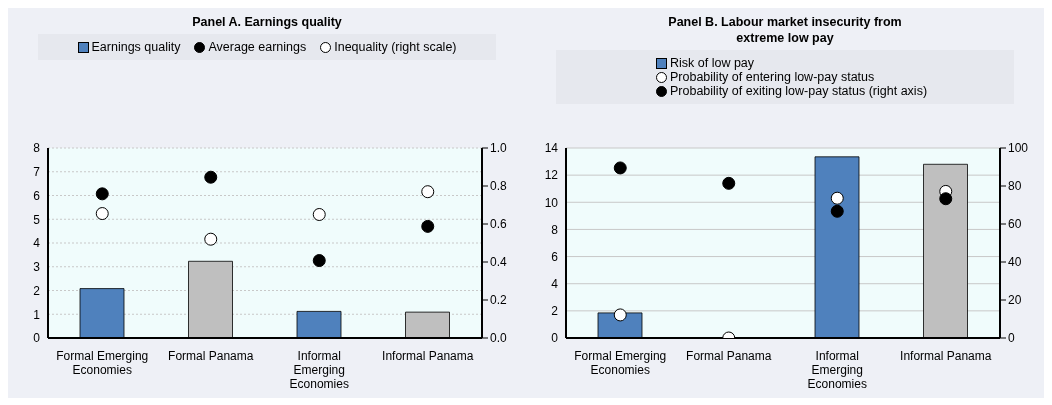 Image resolution: width=1052 pixels, height=405 pixels. Describe the element at coordinates (395, 47) in the screenshot. I see `legend-label: Inequality (right scale)` at that location.